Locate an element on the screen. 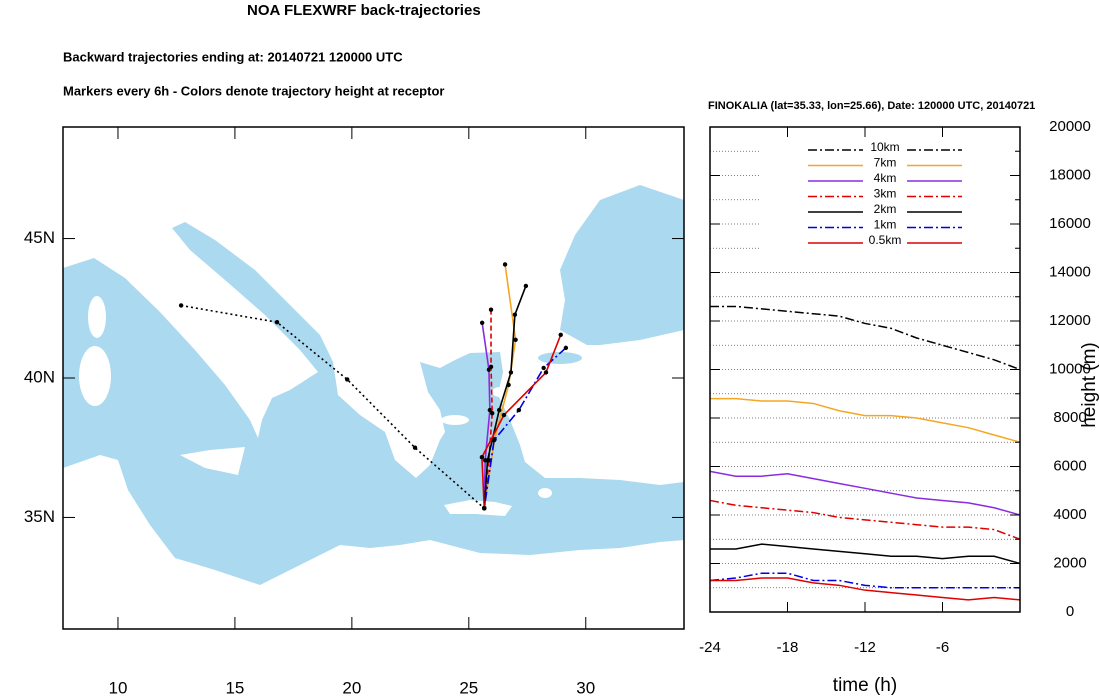 The width and height of the screenshot is (1100, 700). legend-label: 2km is located at coordinates (885, 209).